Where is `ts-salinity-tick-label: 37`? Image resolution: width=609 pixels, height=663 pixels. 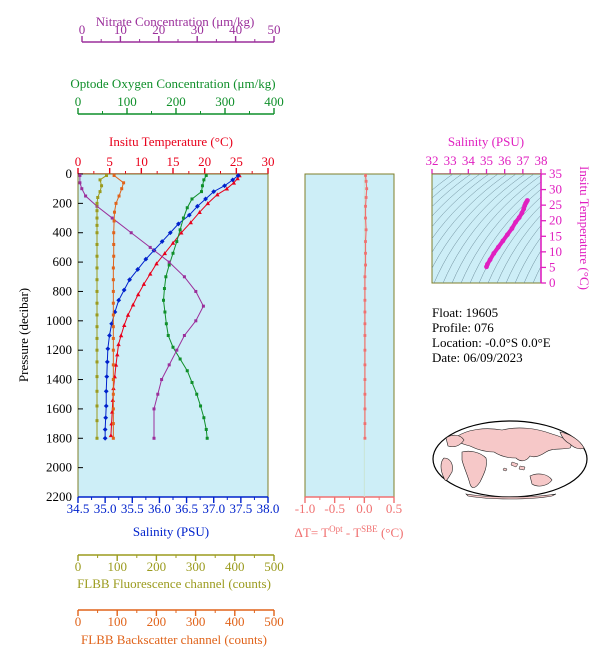 ts-salinity-tick-label: 37 is located at coordinates (523, 160).